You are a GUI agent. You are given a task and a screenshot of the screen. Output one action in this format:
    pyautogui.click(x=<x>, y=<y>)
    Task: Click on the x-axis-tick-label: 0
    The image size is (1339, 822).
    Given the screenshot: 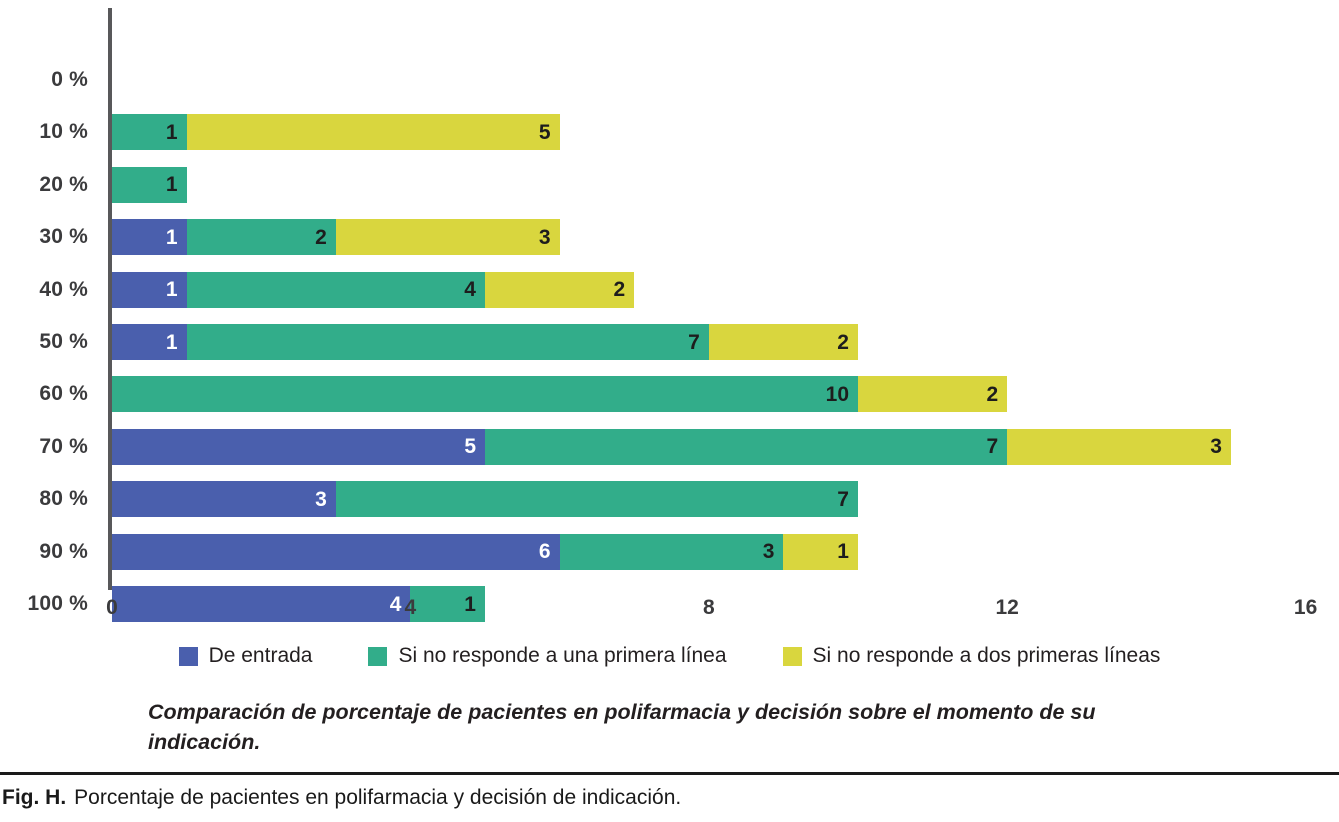 What is the action you would take?
    pyautogui.click(x=112, y=607)
    